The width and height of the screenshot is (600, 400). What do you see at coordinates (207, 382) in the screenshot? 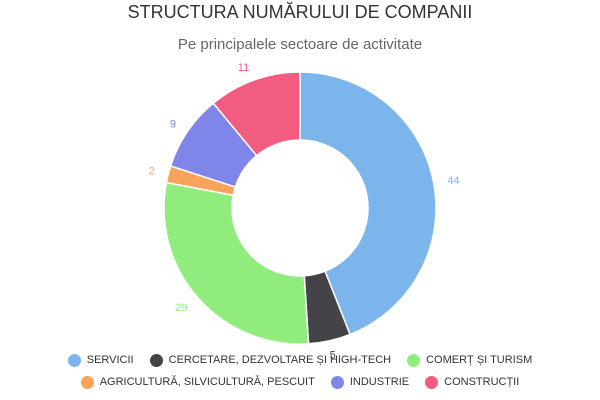
I see `legend-label-agricultura: AGRICULTURĂ, SILVICULTURĂ, PESCUIT` at bounding box center [207, 382].